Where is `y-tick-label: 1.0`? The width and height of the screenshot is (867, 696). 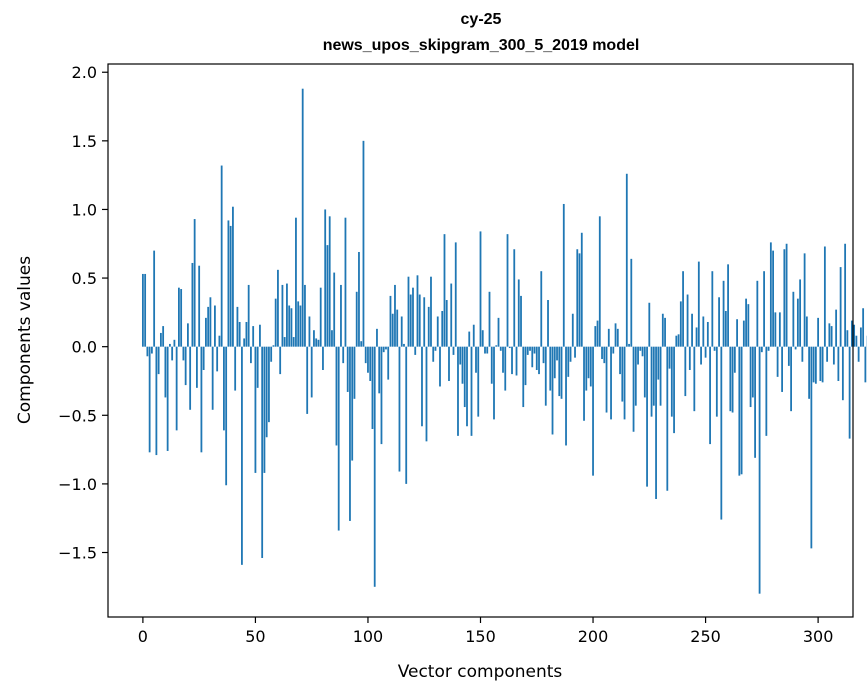 y-tick-label: 1.0 is located at coordinates (84, 209).